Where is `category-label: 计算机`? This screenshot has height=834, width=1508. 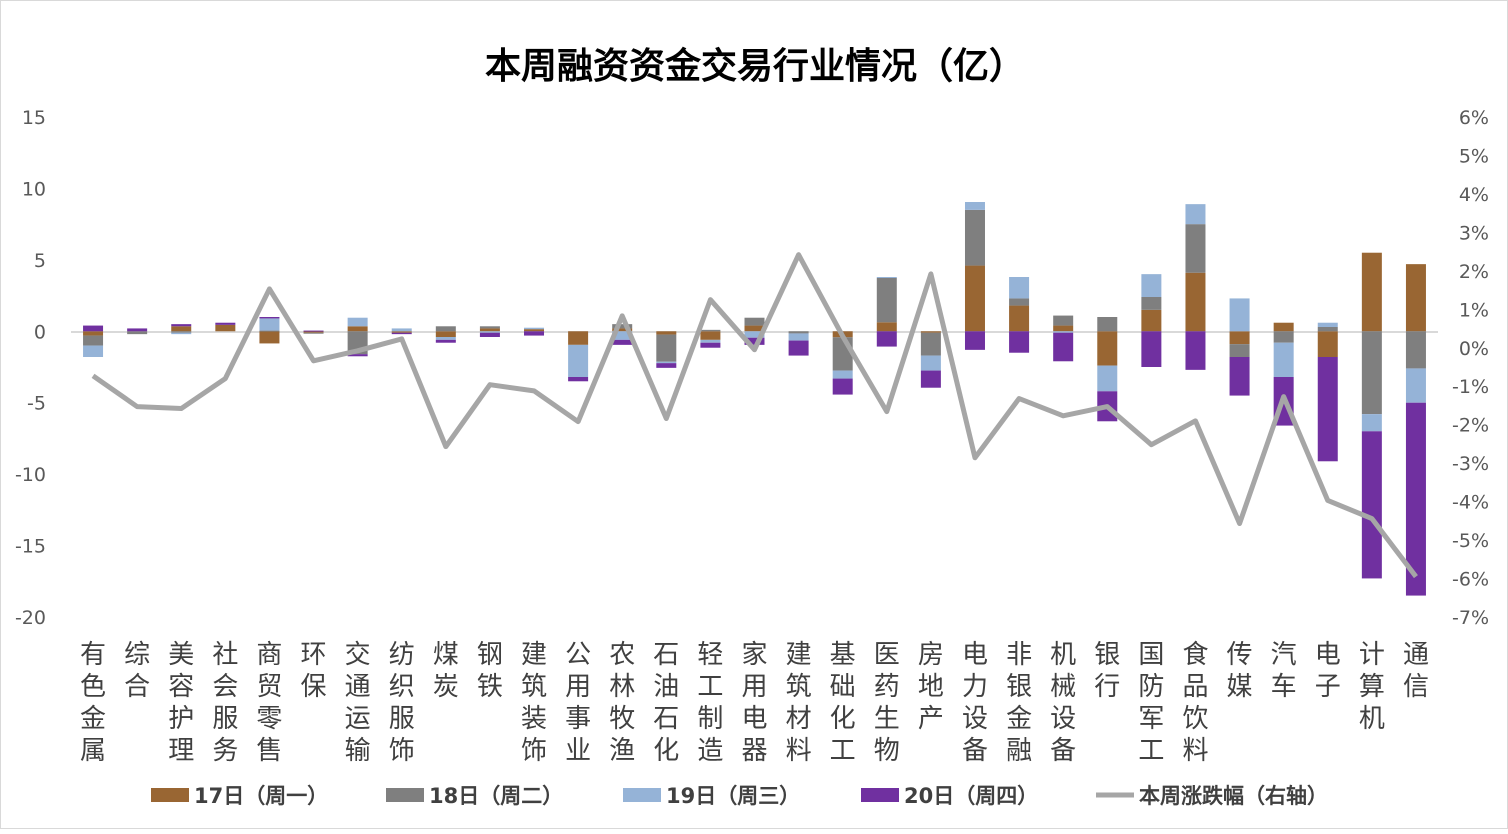
category-label: 计算机 is located at coordinates (1372, 687).